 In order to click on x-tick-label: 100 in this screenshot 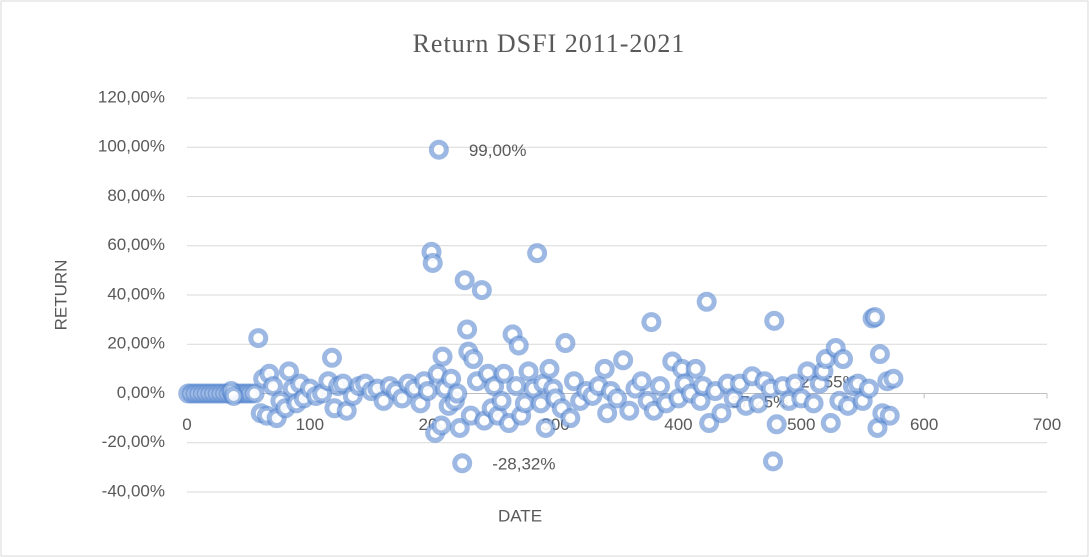, I will do `click(310, 424)`.